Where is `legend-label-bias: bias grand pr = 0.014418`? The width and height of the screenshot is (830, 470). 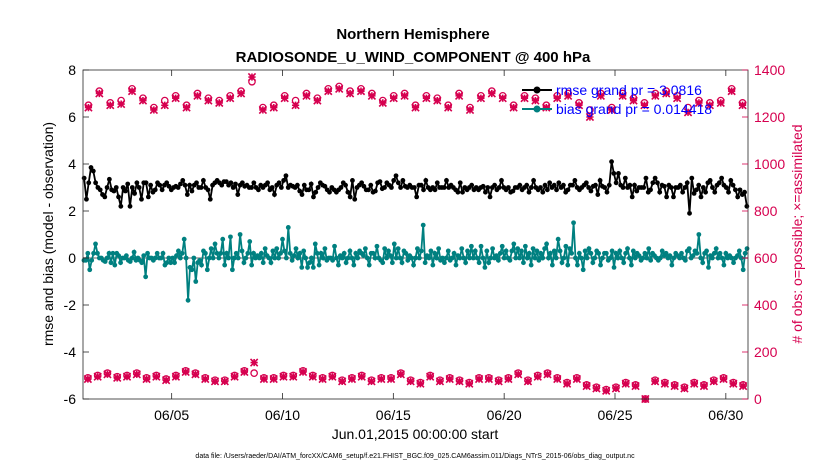
legend-label-bias: bias grand pr = 0.014418 is located at coordinates (634, 109).